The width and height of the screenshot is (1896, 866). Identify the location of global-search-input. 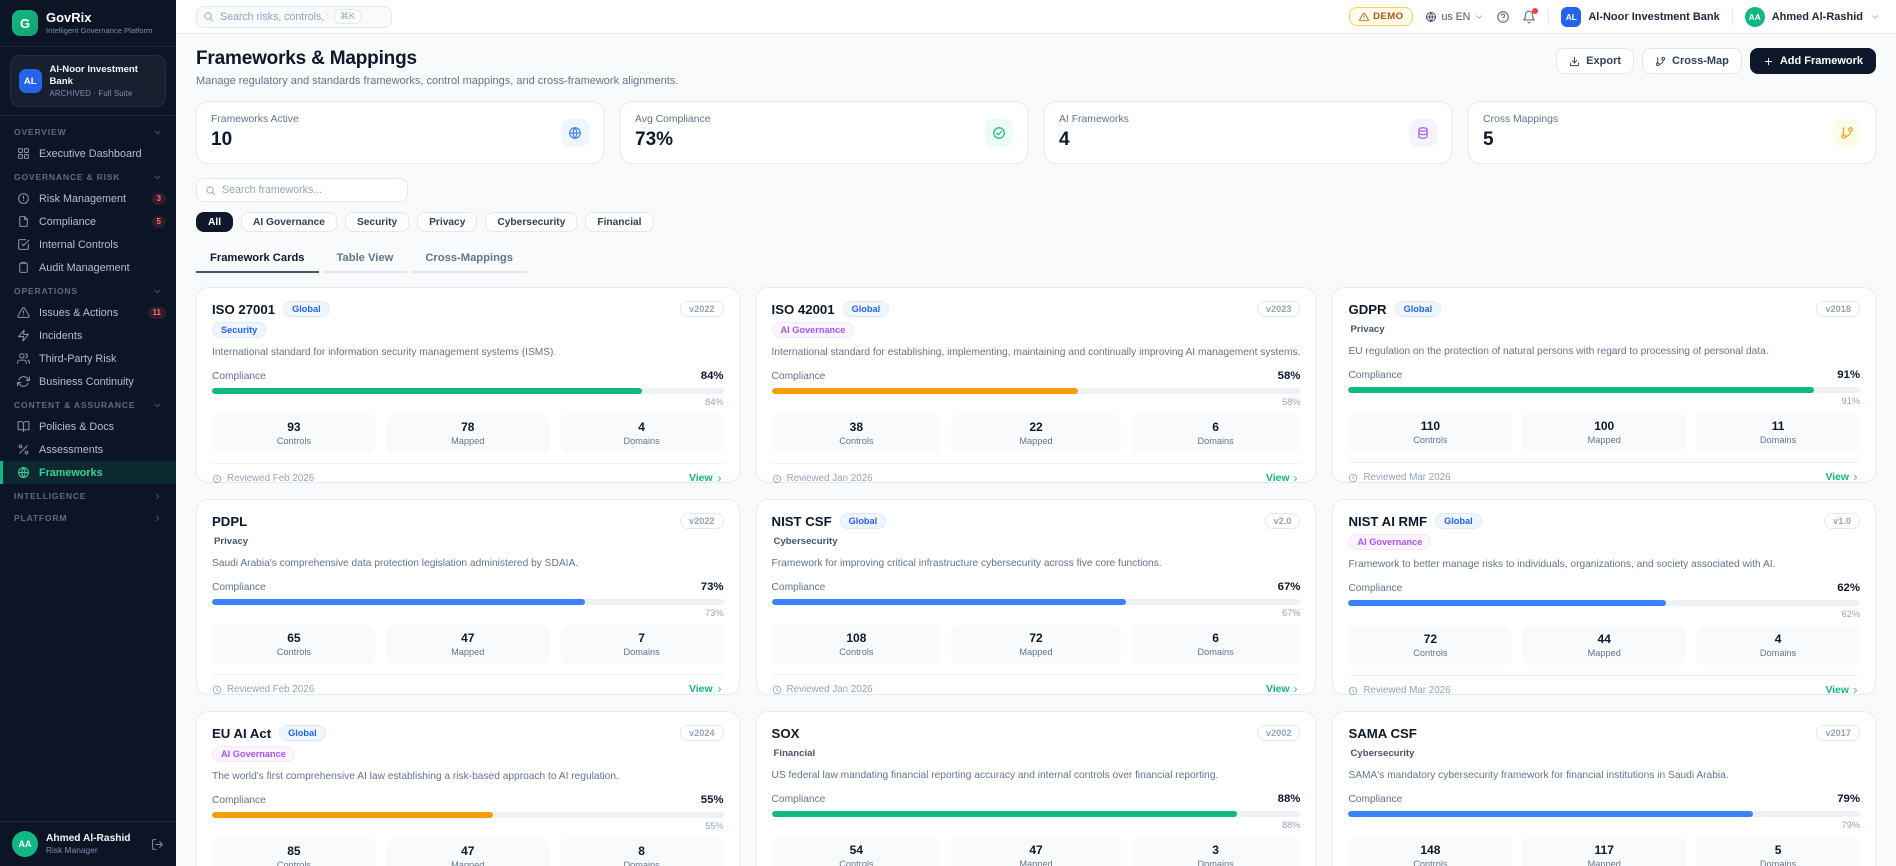
(274, 16).